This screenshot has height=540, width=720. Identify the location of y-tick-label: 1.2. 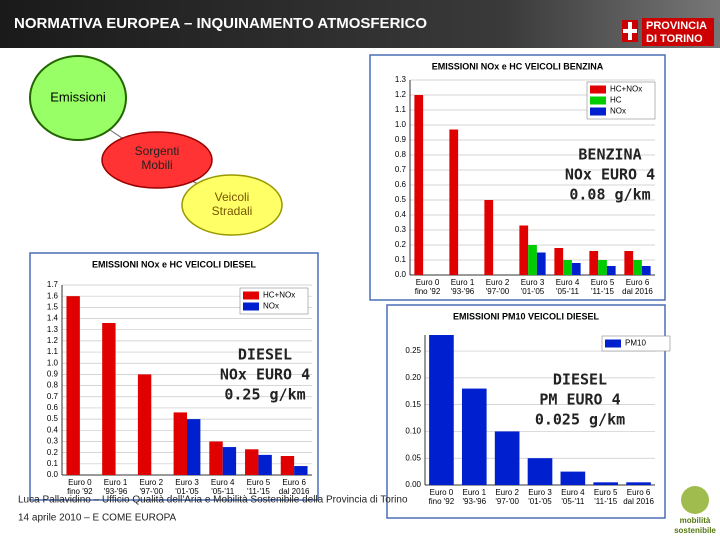
(401, 94).